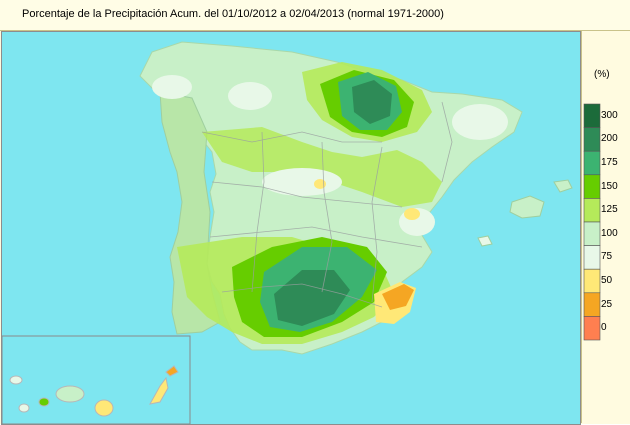 The height and width of the screenshot is (425, 630). What do you see at coordinates (607, 304) in the screenshot?
I see `legend-label-25: 25` at bounding box center [607, 304].